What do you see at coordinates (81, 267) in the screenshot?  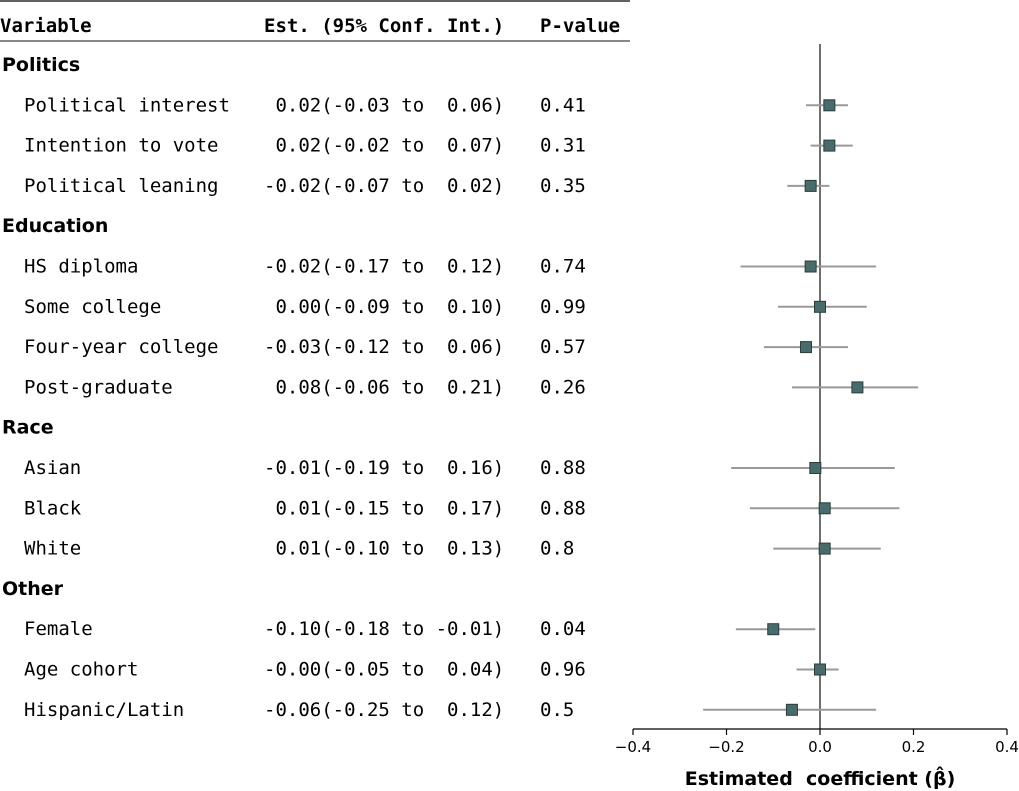 I see `row-label: HS diploma` at bounding box center [81, 267].